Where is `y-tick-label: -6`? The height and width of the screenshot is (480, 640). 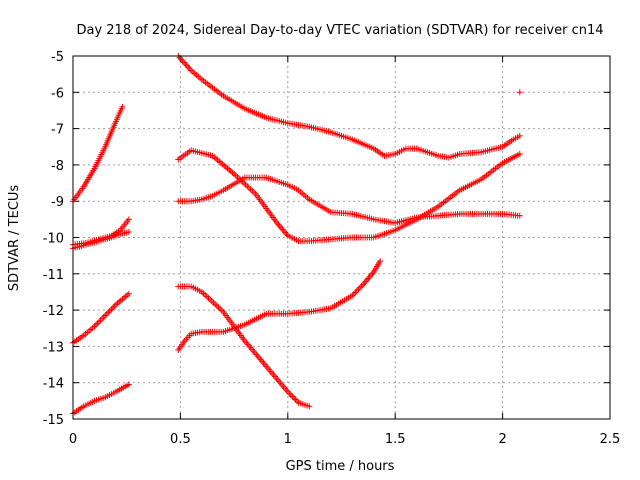 y-tick-label: -6 is located at coordinates (57, 93).